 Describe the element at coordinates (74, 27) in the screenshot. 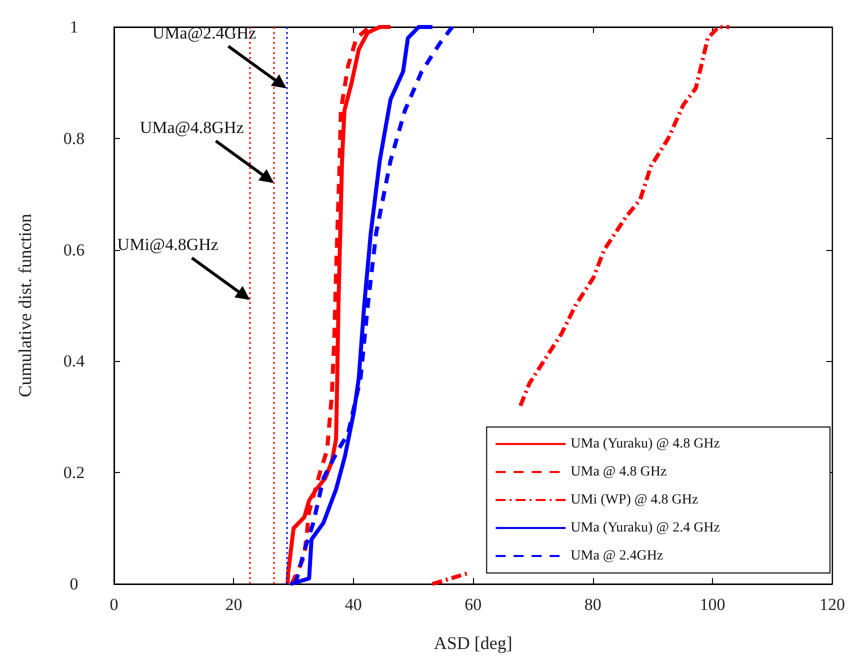

I see `y-tick-label: 1` at that location.